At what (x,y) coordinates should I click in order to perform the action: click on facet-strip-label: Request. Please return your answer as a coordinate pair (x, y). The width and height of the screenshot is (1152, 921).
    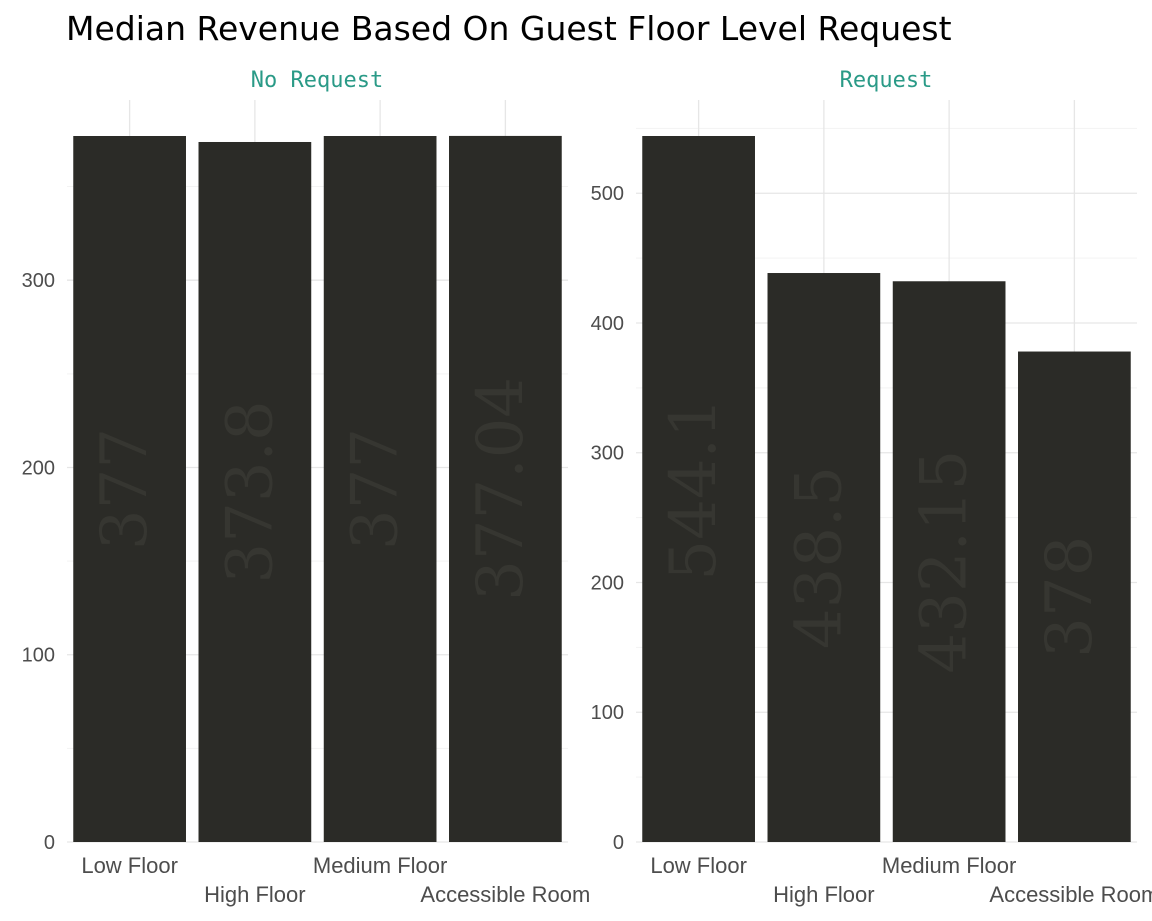
    Looking at the image, I should click on (886, 80).